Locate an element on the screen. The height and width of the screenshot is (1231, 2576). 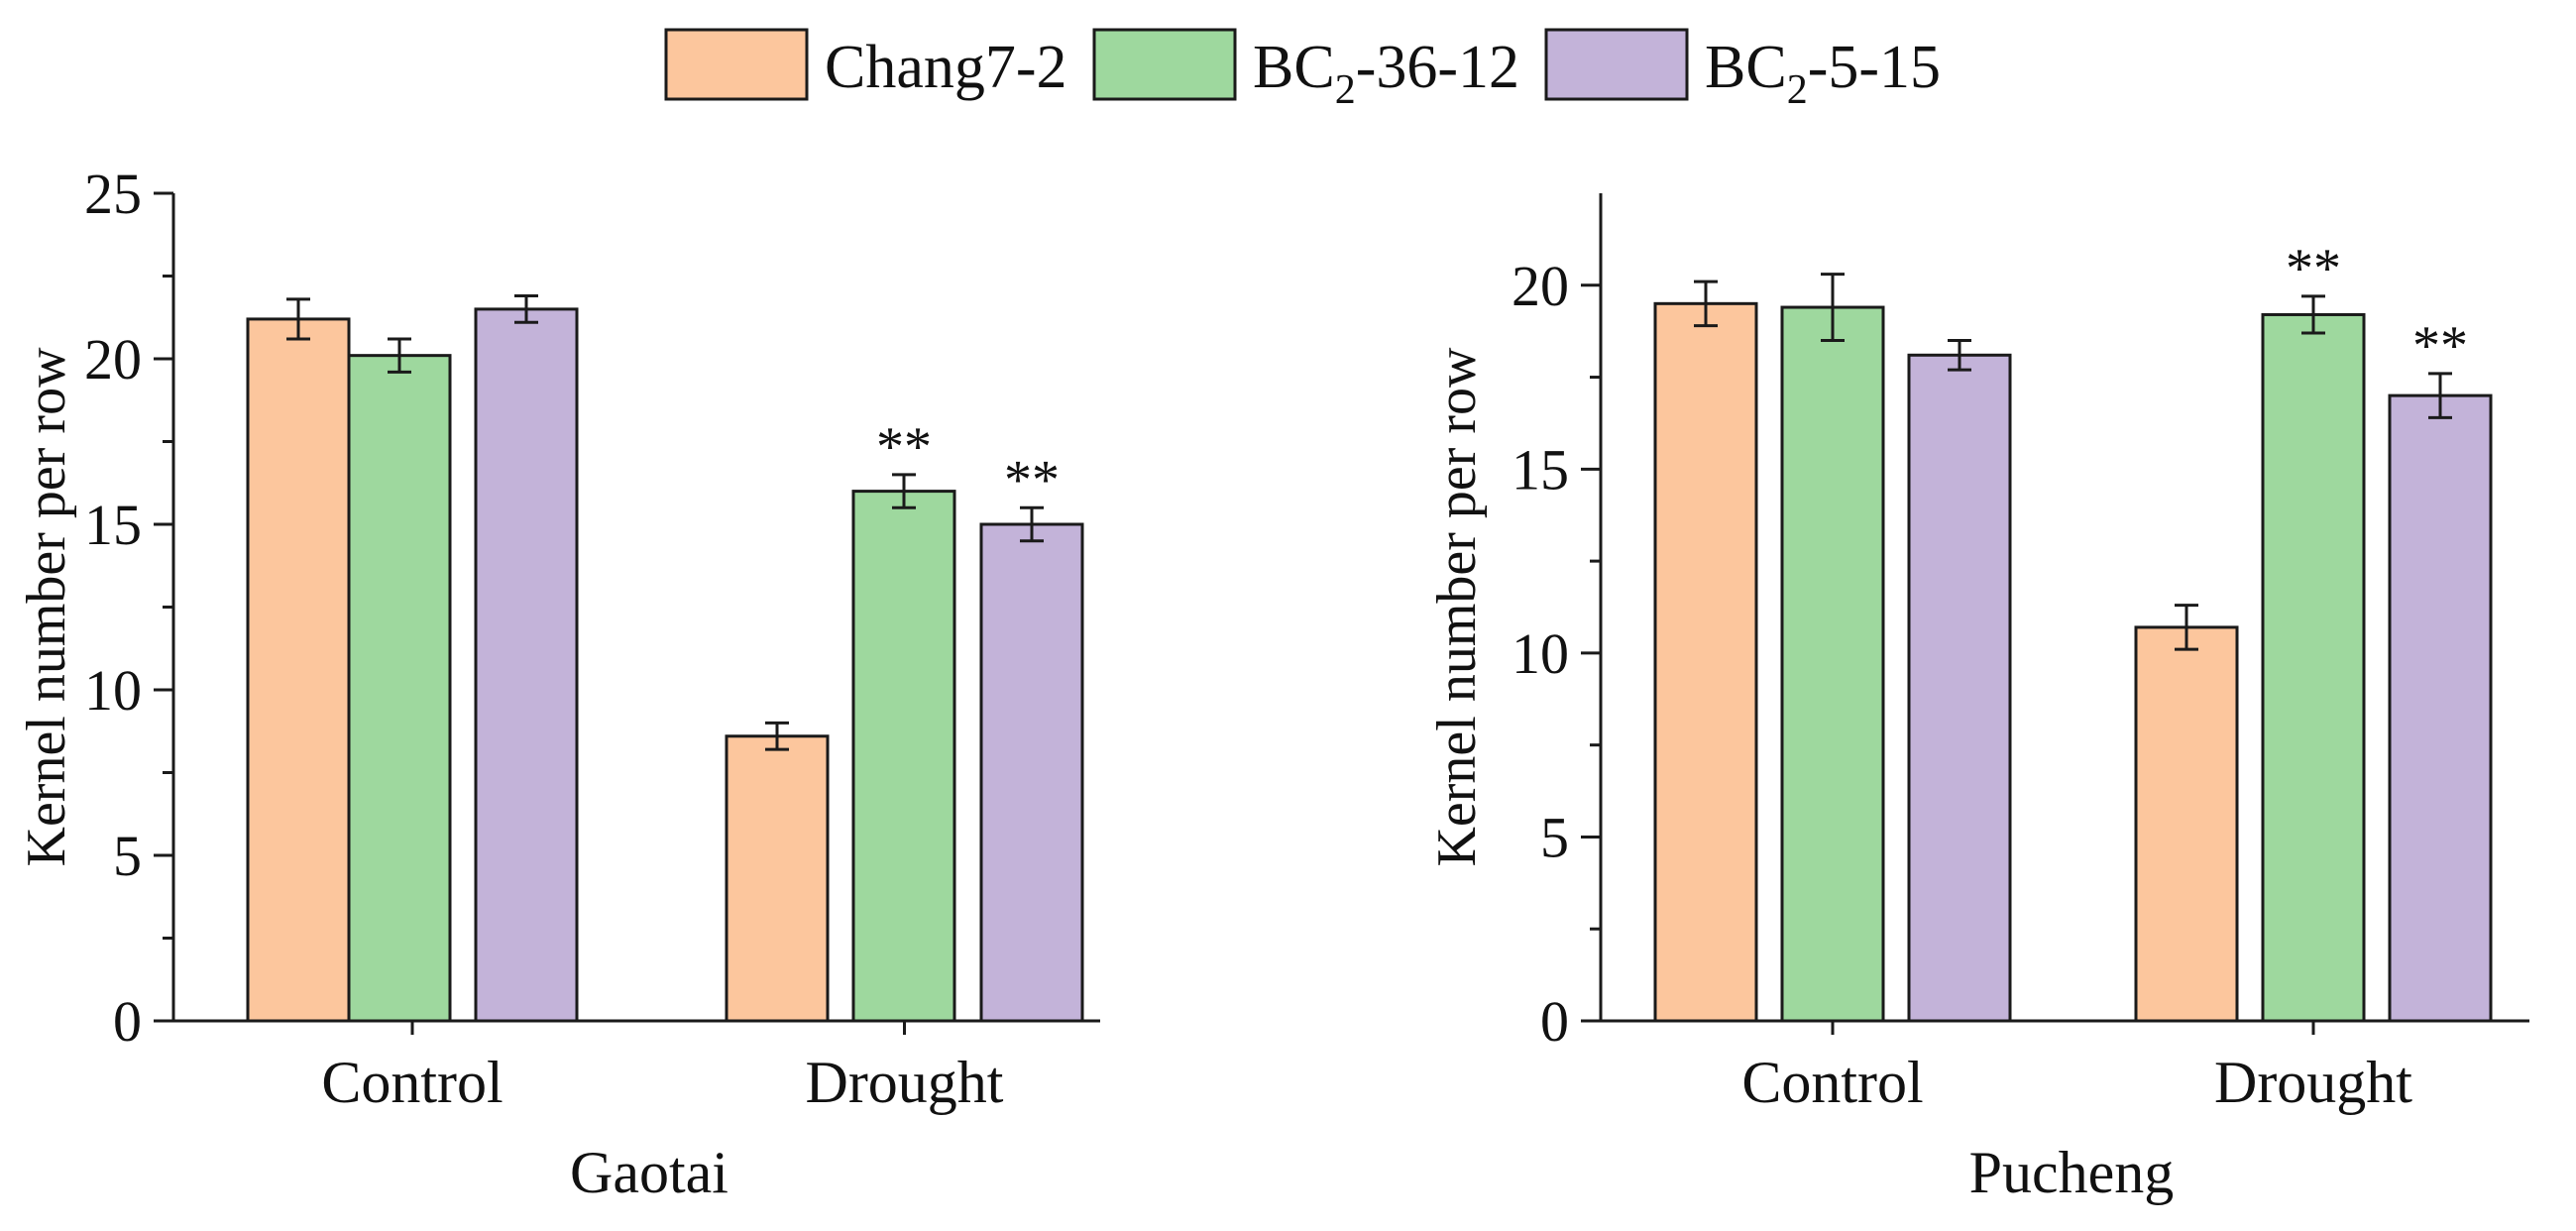
legend: Chang7-2 BC2-36-12 BC2-5-15 is located at coordinates (1302, 70).